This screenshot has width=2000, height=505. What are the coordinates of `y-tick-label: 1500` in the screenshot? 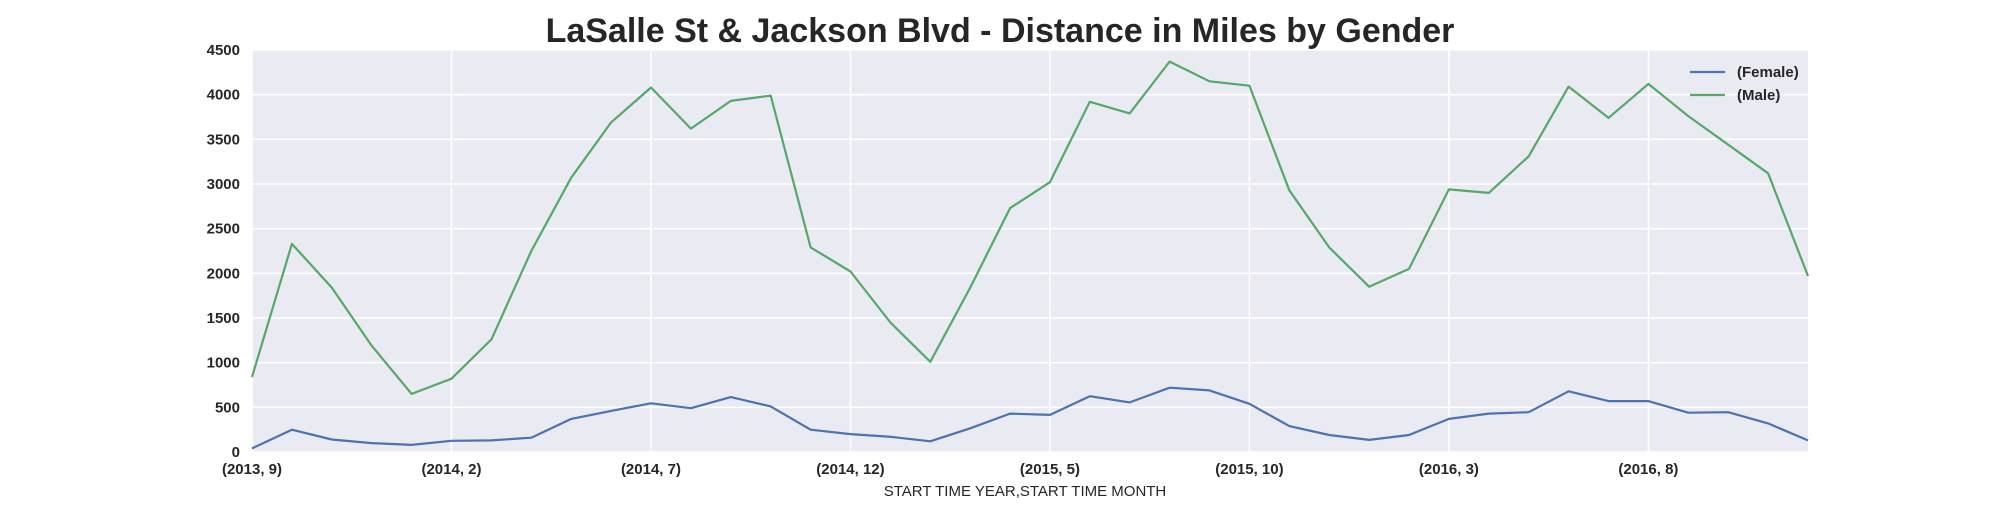 It's located at (223, 318).